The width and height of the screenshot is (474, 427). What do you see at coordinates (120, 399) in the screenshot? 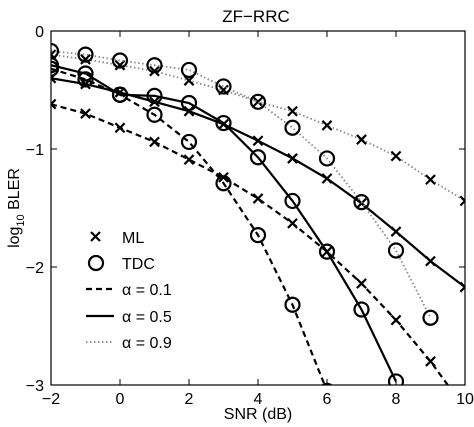
I see `x-tick-label: 0` at bounding box center [120, 399].